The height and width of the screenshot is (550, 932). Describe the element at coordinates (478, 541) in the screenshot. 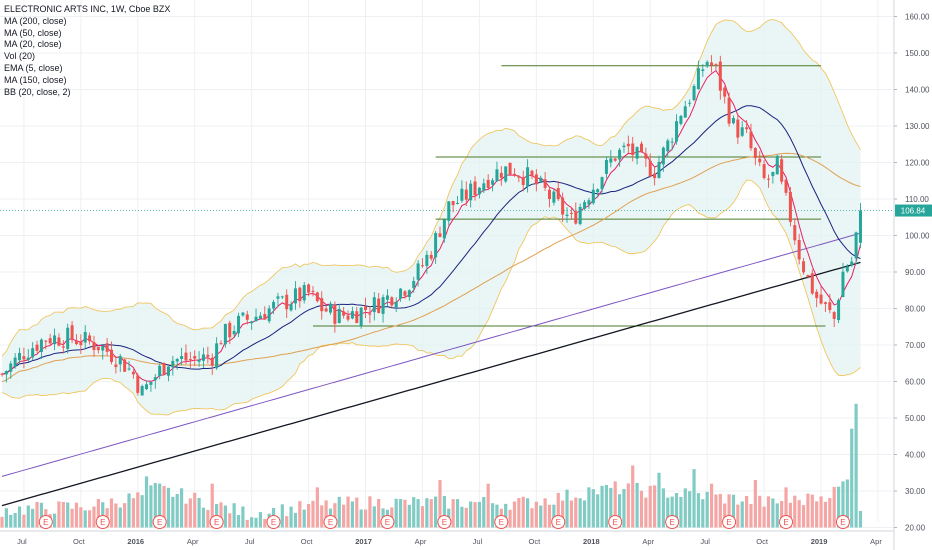

I see `x-tick-label: Jul` at that location.